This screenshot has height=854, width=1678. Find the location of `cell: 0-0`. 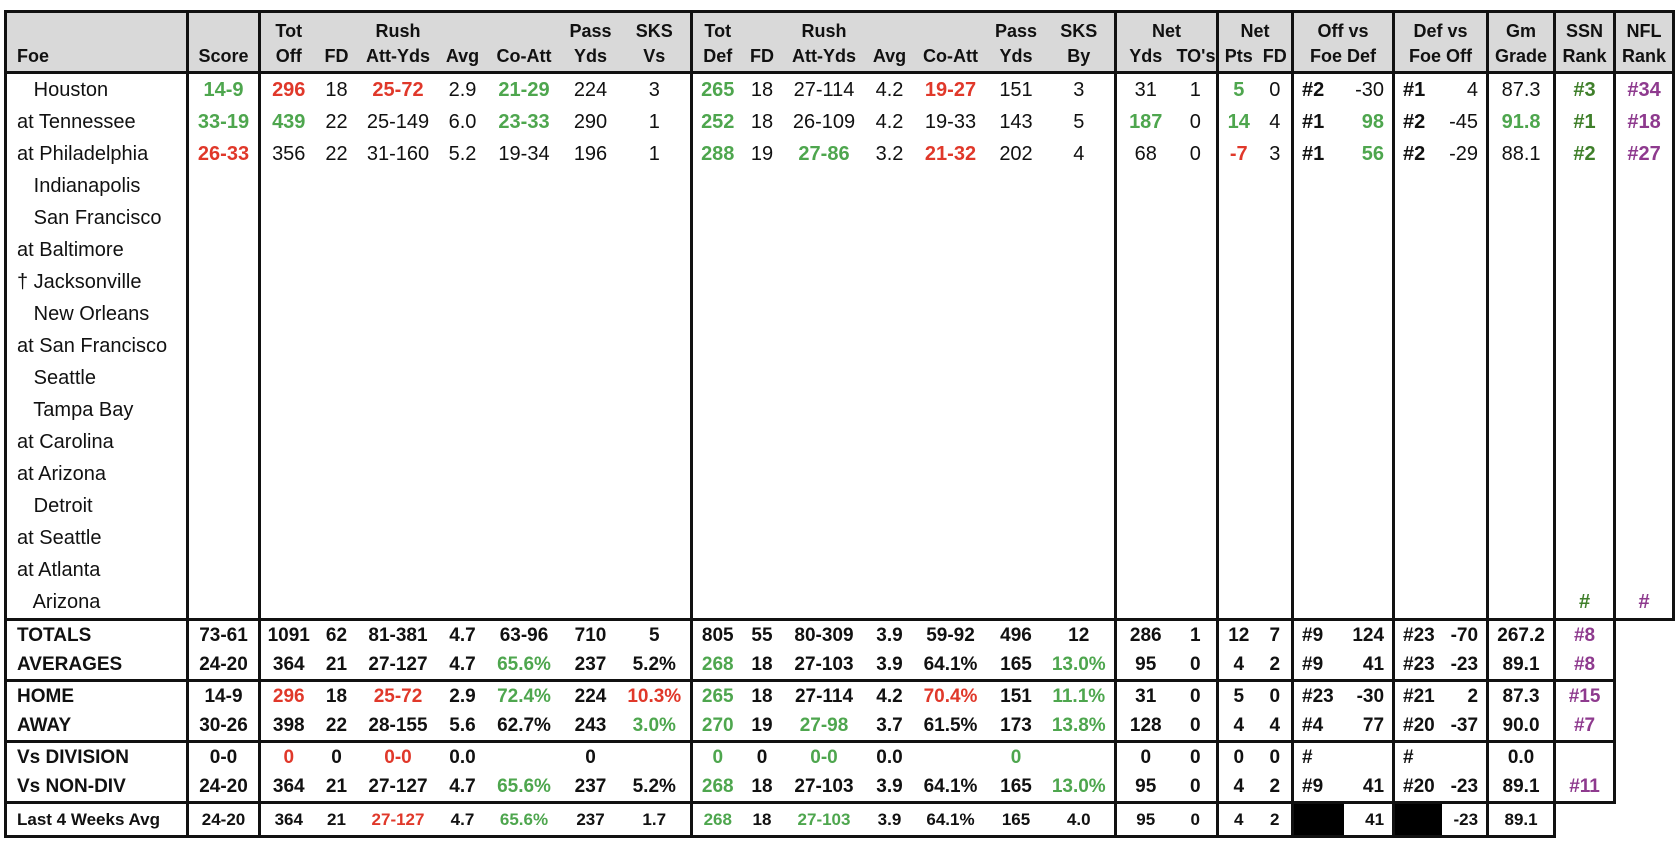

cell: 0-0 is located at coordinates (223, 756).